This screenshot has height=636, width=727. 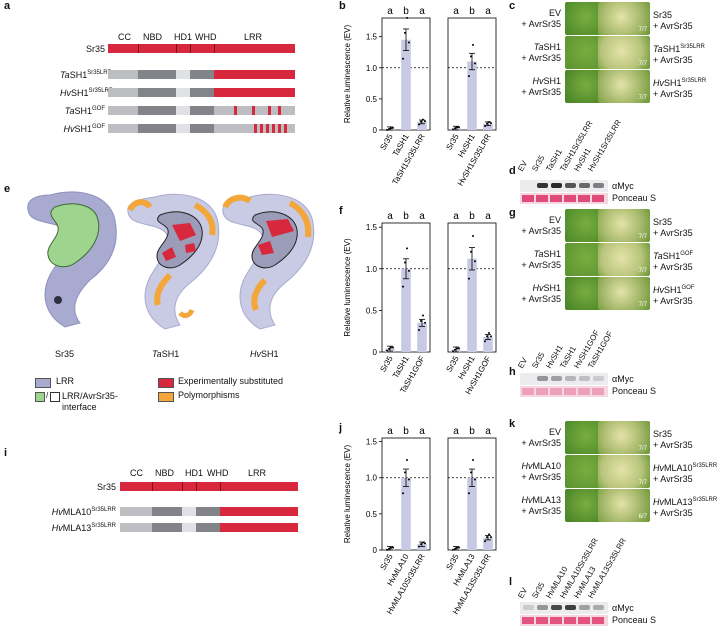 I want to click on legend-exp: Experimentally substituted, so click(x=231, y=381).